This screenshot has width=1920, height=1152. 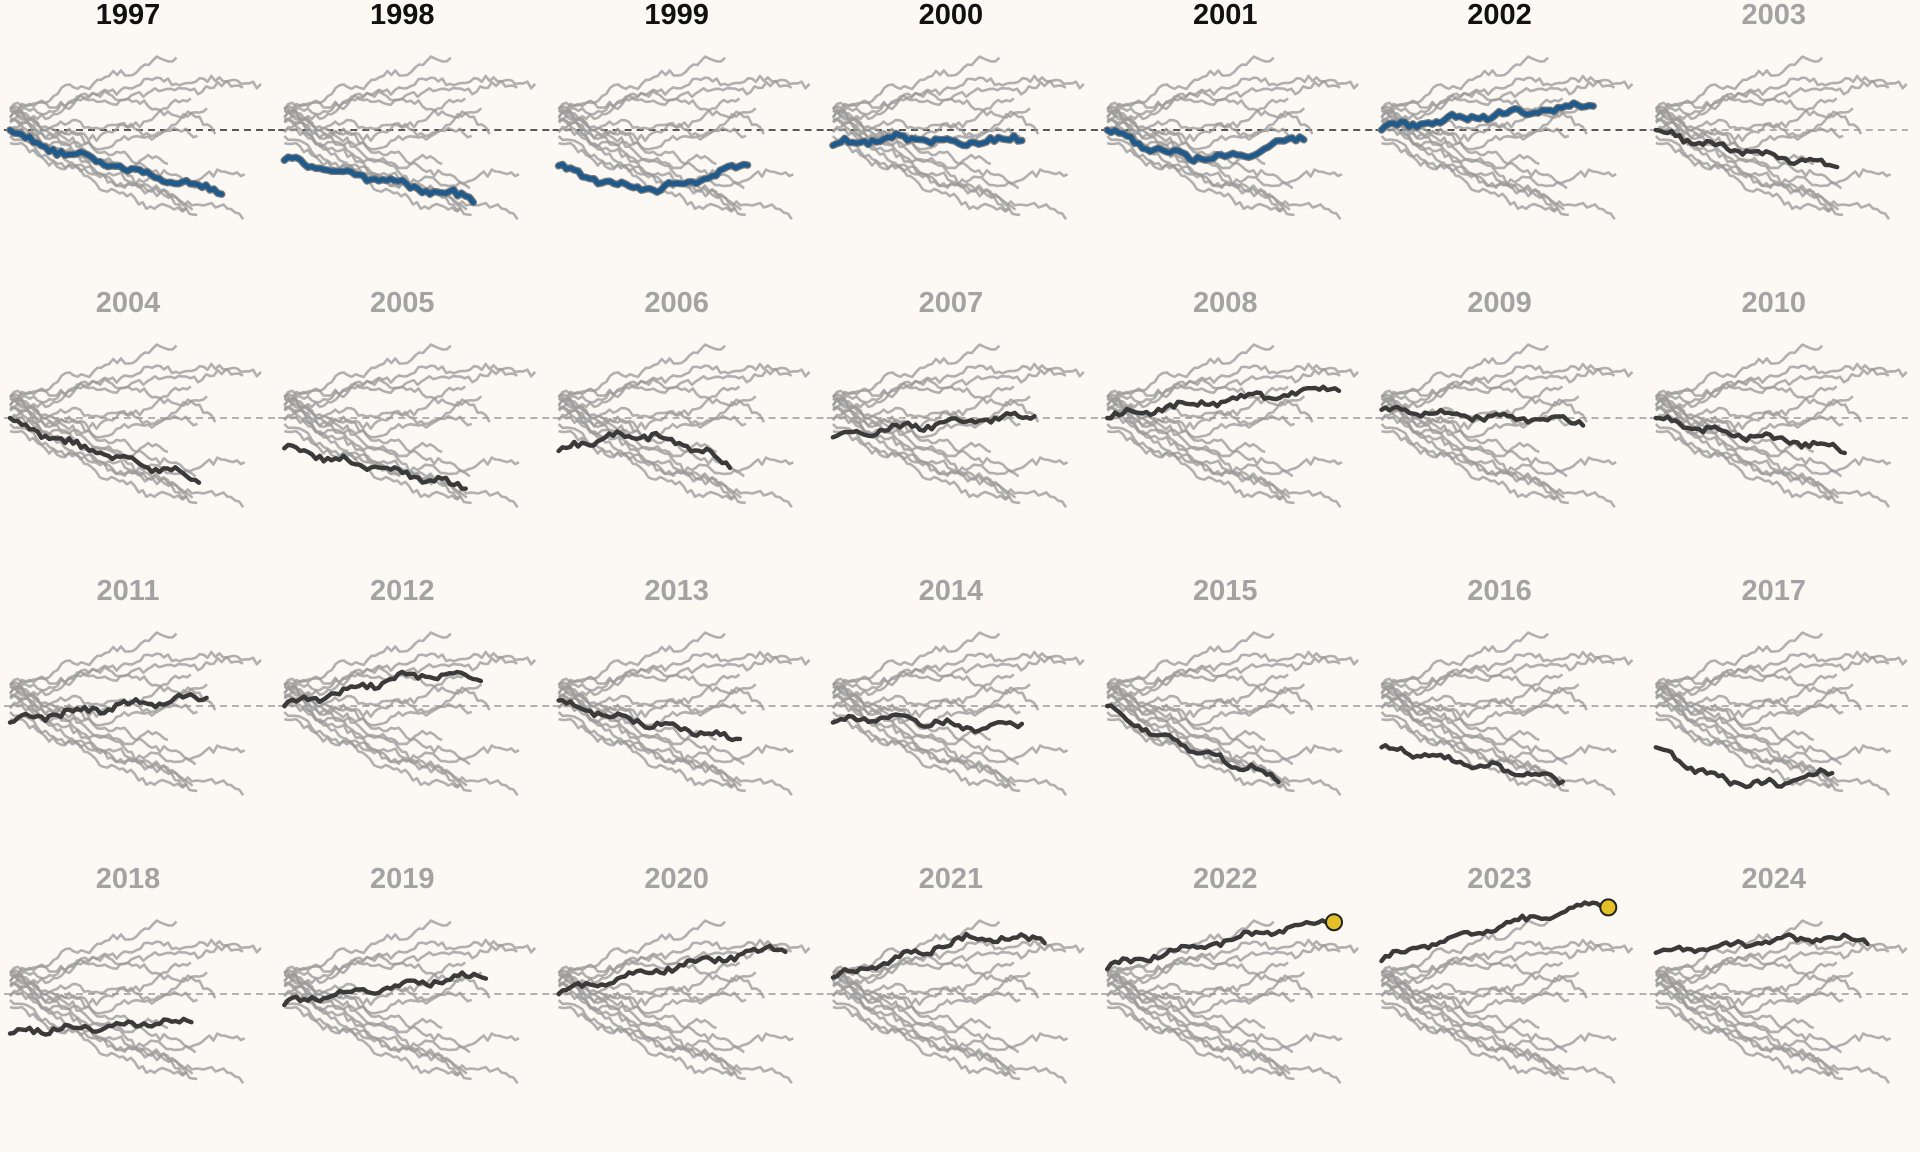 I want to click on panel-2009: 2009, so click(x=1512, y=398).